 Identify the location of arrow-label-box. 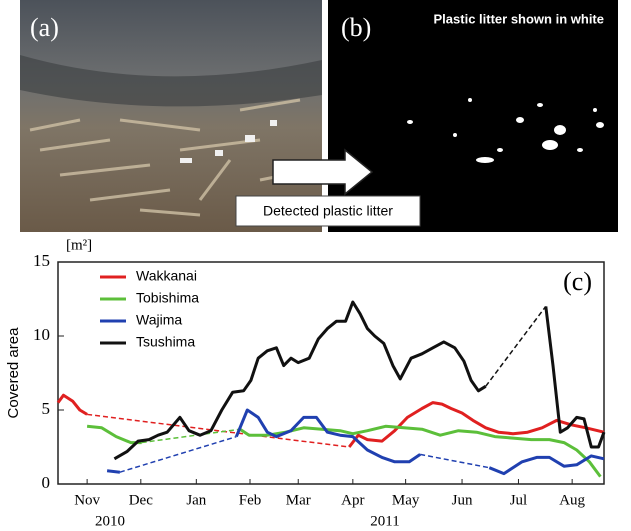
(328, 211).